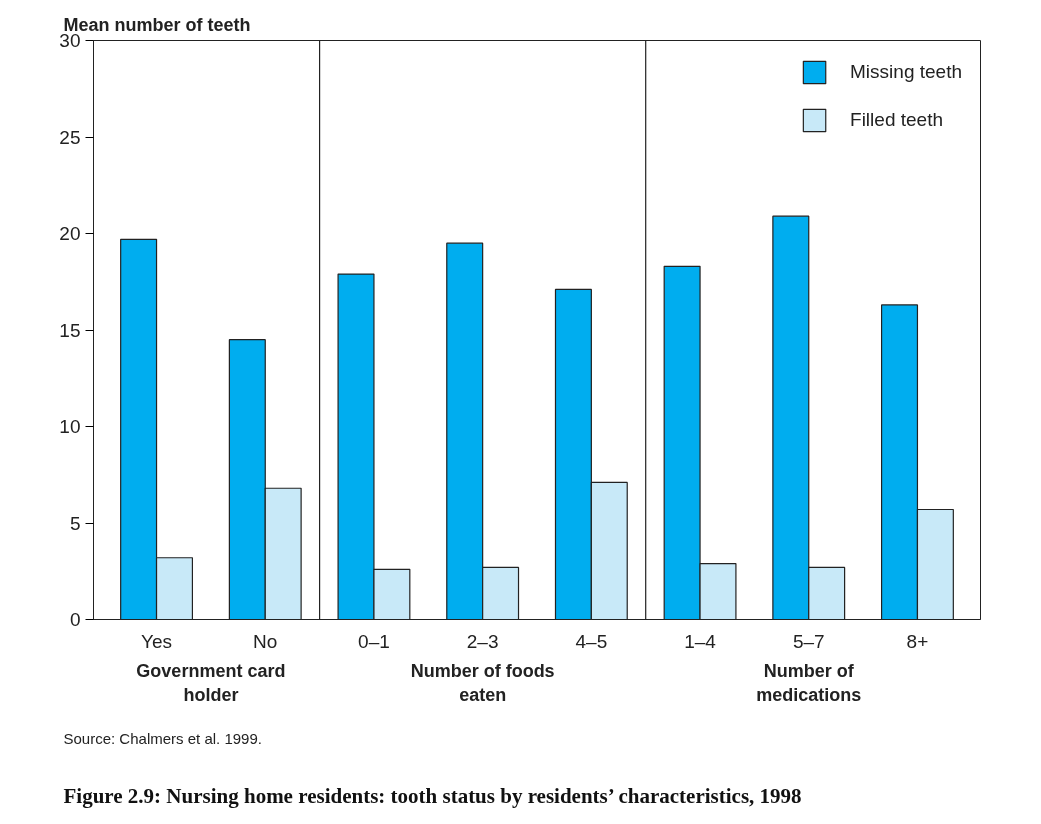 The width and height of the screenshot is (1041, 824). What do you see at coordinates (917, 641) in the screenshot?
I see `x-tick-label: 8+` at bounding box center [917, 641].